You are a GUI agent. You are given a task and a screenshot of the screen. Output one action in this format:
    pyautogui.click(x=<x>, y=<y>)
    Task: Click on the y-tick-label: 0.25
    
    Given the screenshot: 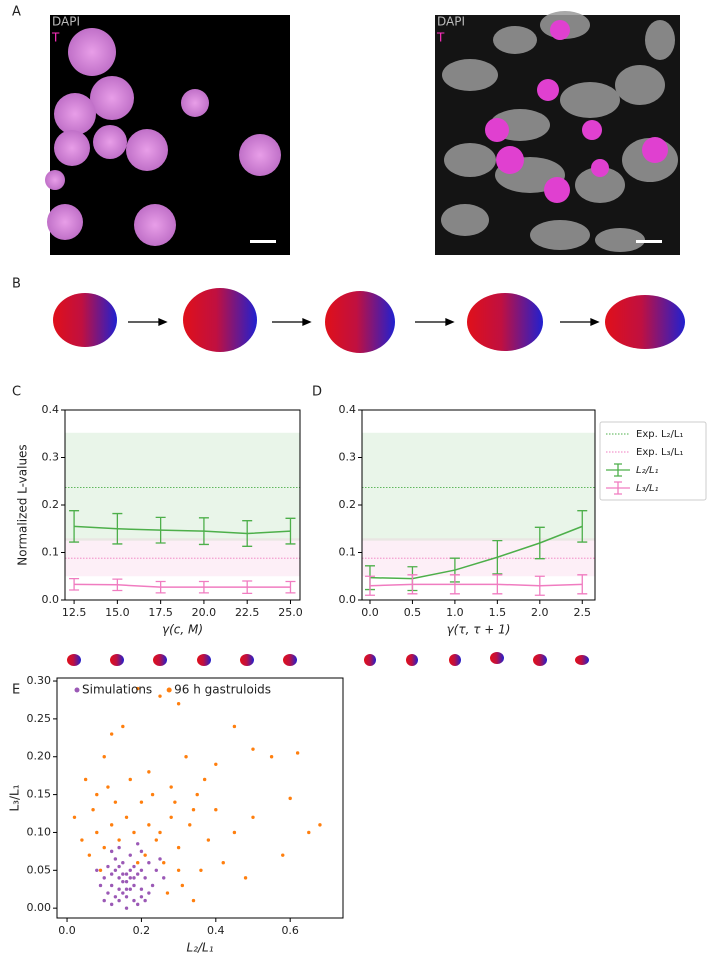 What is the action you would take?
    pyautogui.click(x=39, y=718)
    